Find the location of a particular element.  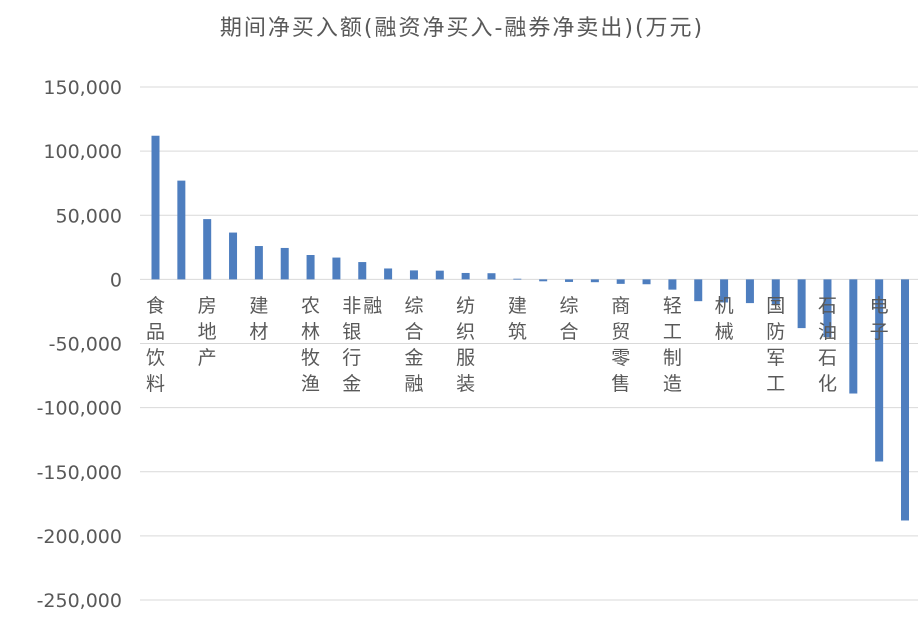

category-label-text: 机械 is located at coordinates (724, 319).